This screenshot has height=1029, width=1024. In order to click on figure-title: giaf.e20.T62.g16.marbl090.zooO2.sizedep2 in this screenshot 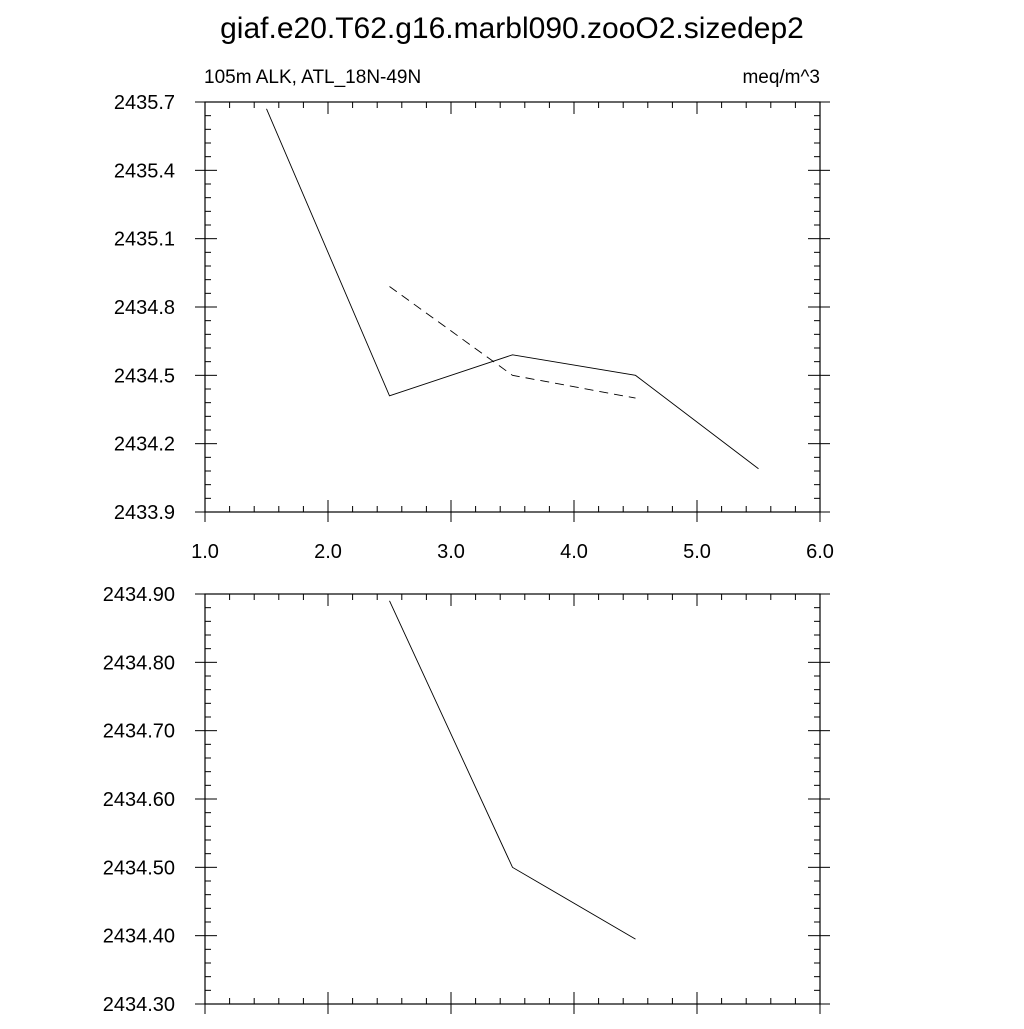, I will do `click(512, 28)`.